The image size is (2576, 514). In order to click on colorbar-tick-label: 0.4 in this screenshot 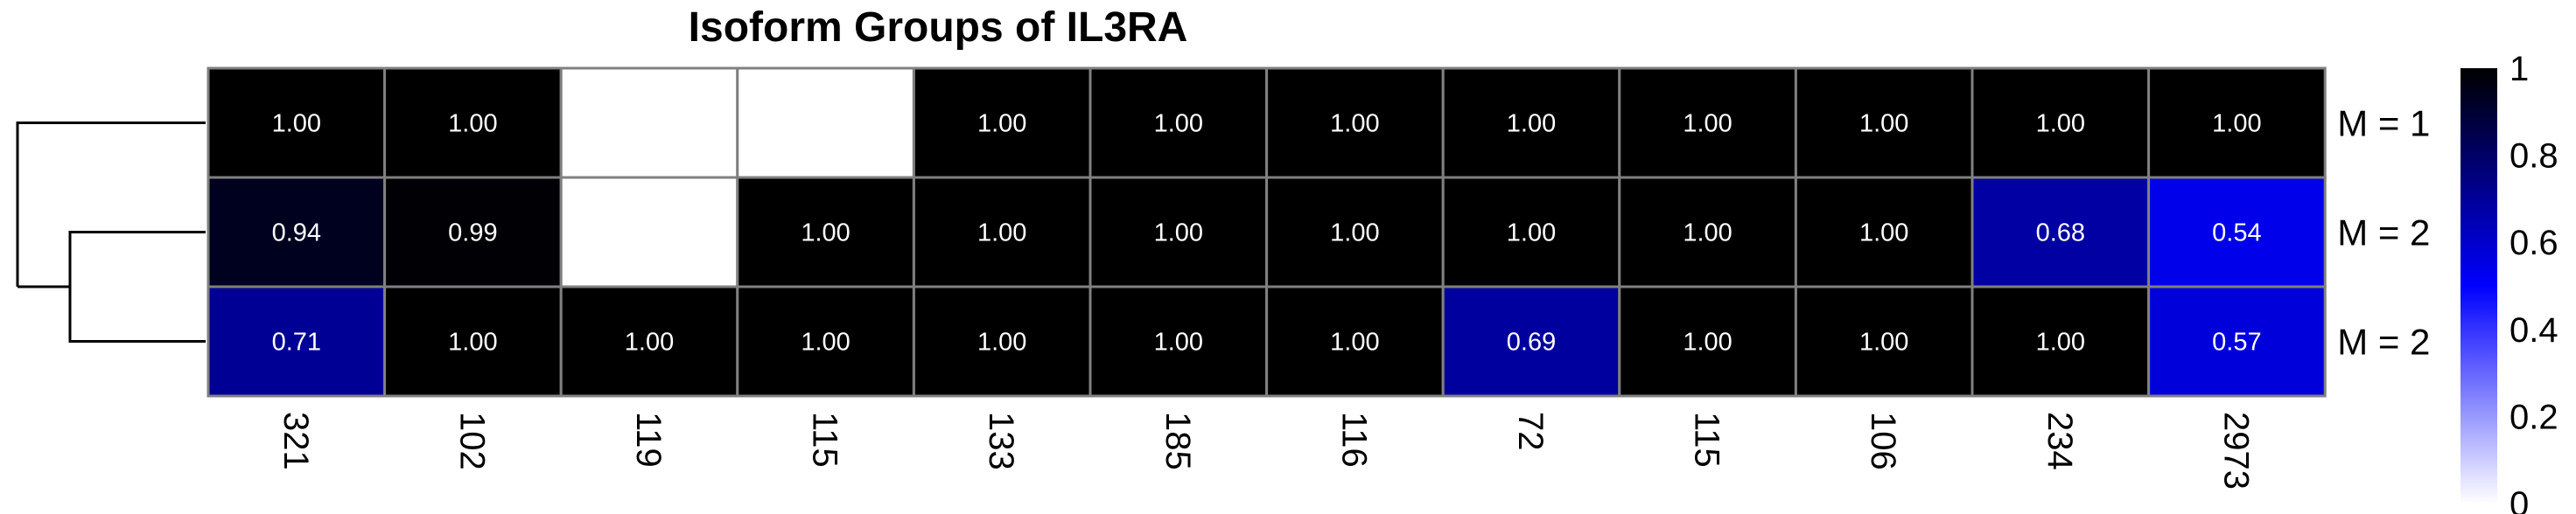, I will do `click(2534, 330)`.